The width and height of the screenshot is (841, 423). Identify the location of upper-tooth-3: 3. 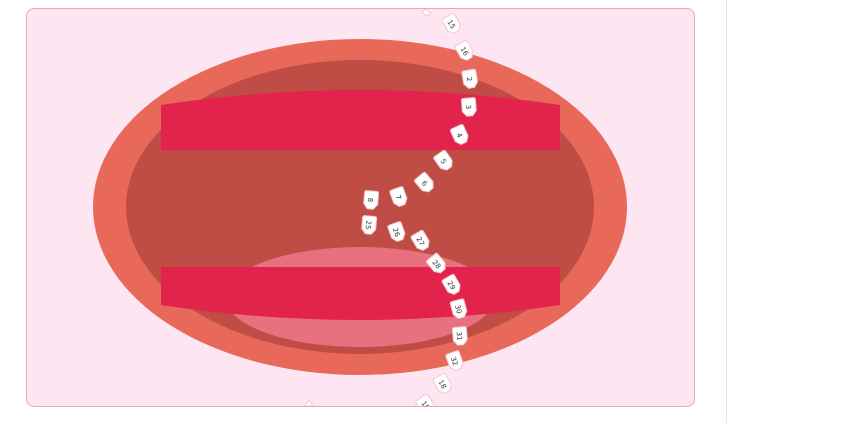
(468, 107).